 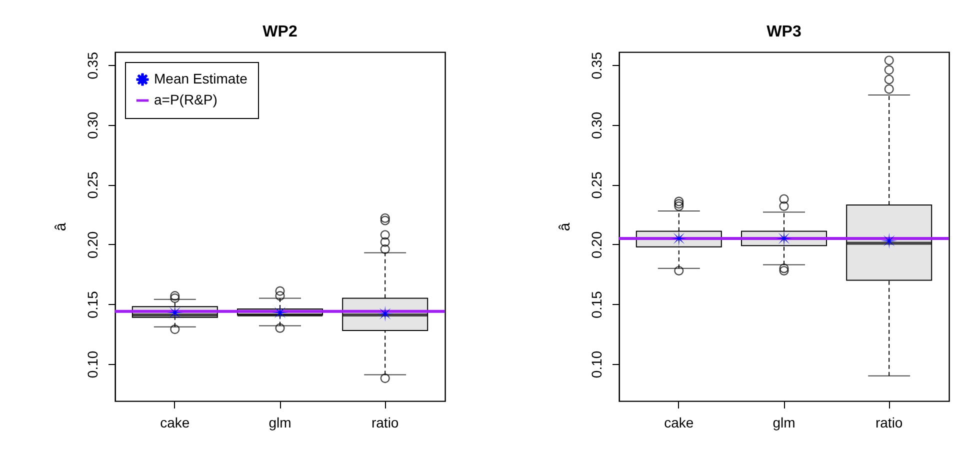 I want to click on legend-label: Mean Estimate, so click(x=201, y=78).